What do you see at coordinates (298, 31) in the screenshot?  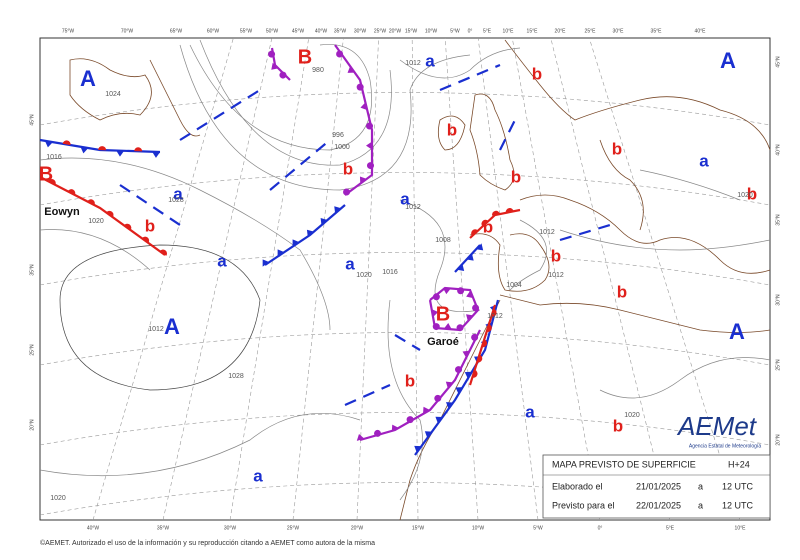 I see `longitude-label: 45°W` at bounding box center [298, 31].